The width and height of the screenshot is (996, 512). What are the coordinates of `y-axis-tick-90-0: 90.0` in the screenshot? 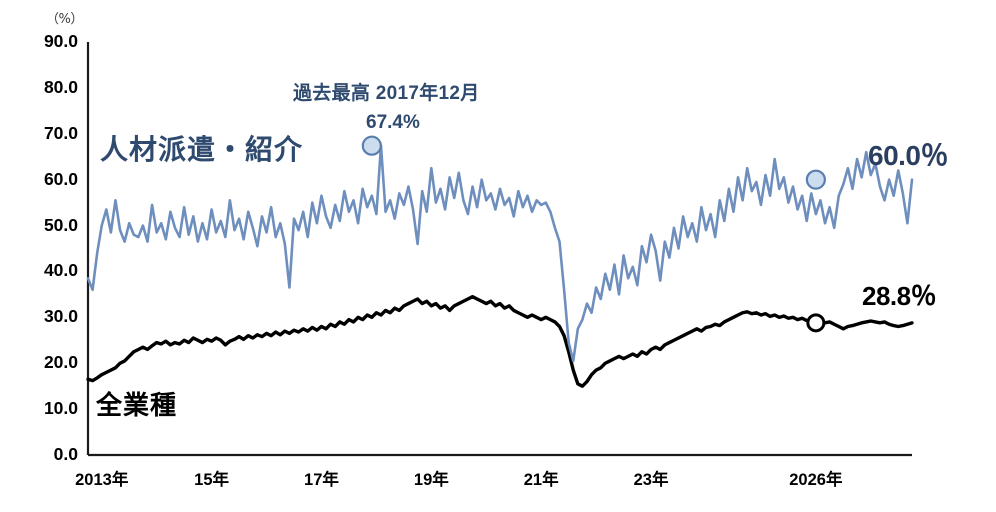 It's located at (60, 41).